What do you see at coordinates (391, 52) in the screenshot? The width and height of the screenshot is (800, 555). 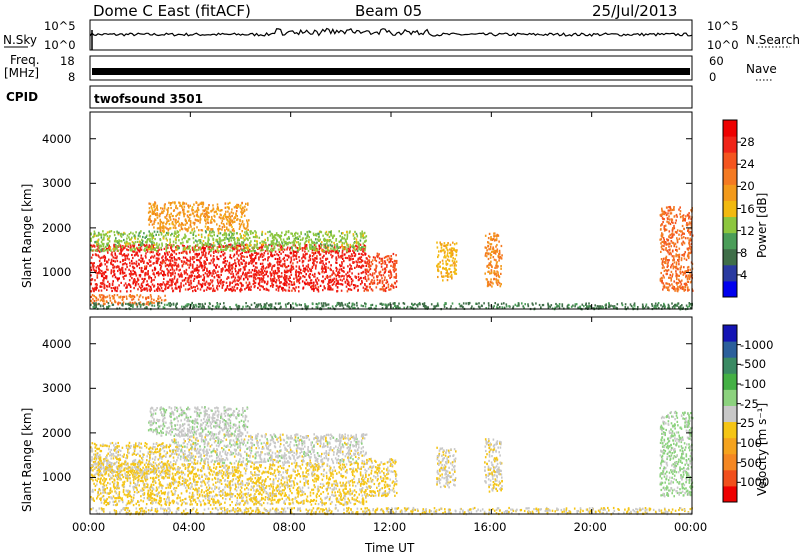 I see `strip-data` at bounding box center [391, 52].